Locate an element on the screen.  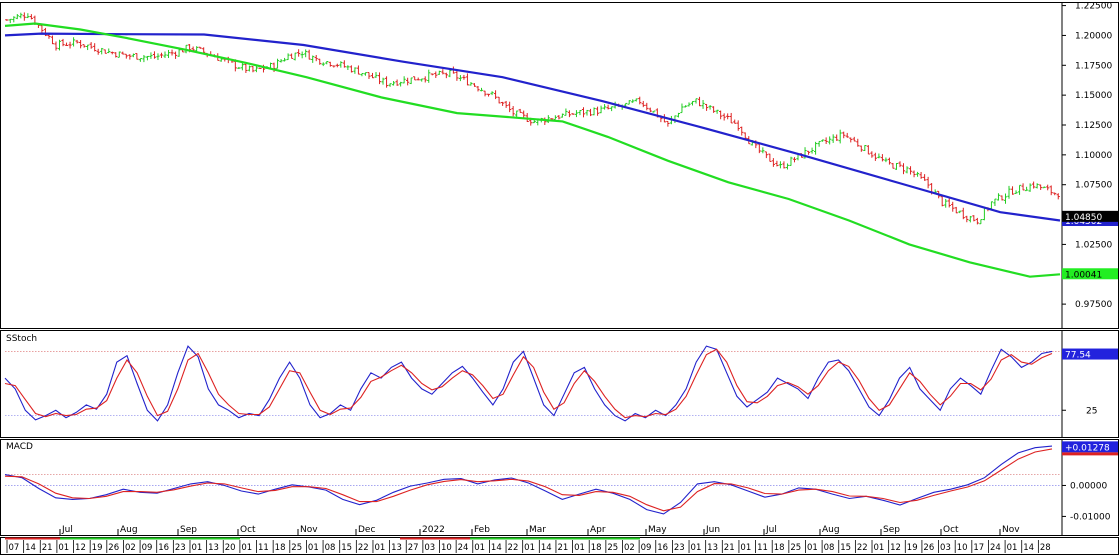
macd-title: MACD is located at coordinates (19, 447).